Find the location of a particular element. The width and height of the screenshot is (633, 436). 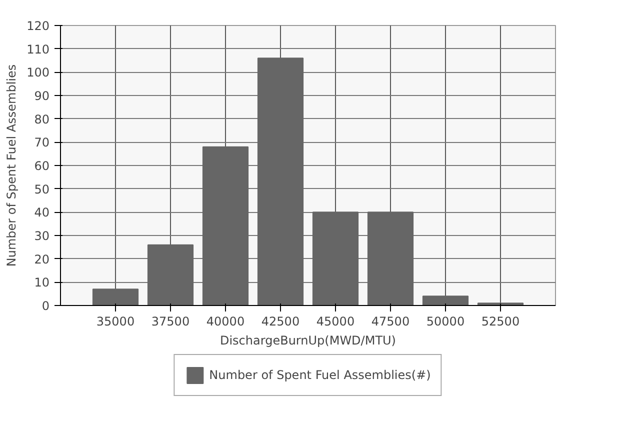

legend-label: Number of Spent Fuel Assemblies(#) is located at coordinates (320, 375).